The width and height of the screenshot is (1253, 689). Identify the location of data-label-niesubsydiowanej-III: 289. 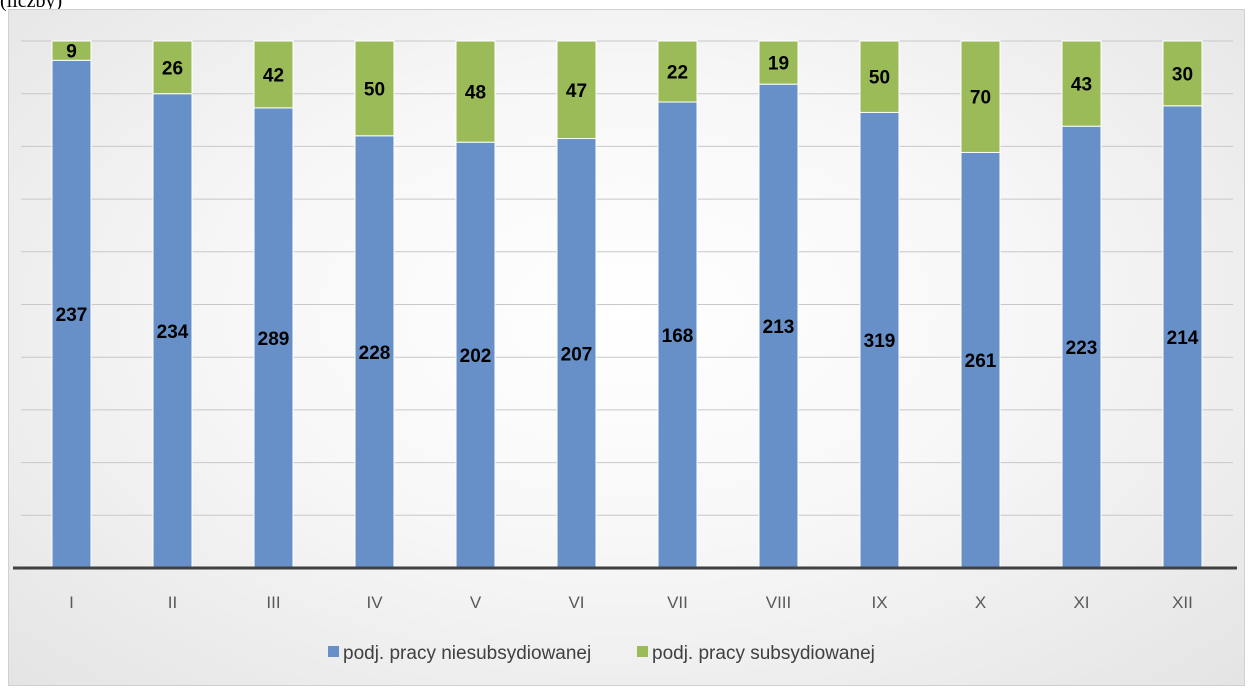
(274, 339).